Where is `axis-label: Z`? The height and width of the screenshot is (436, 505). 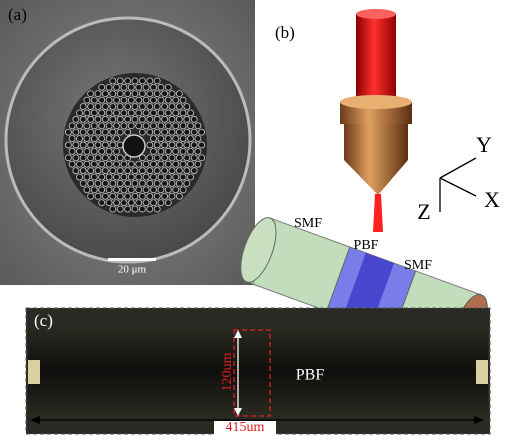
axis-label: Z is located at coordinates (423, 211).